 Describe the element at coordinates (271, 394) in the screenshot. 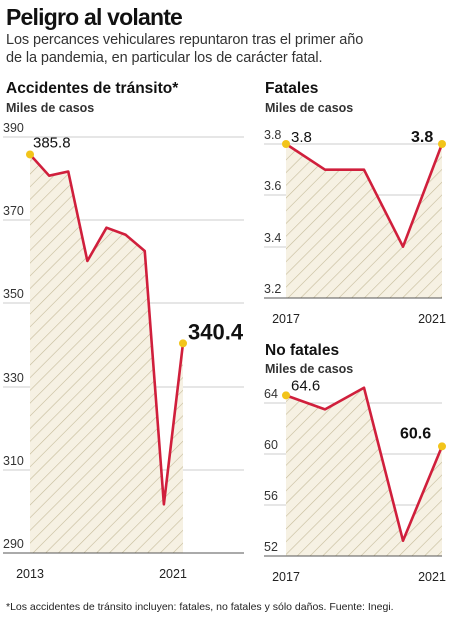

I see `y-tick-label: 64` at that location.